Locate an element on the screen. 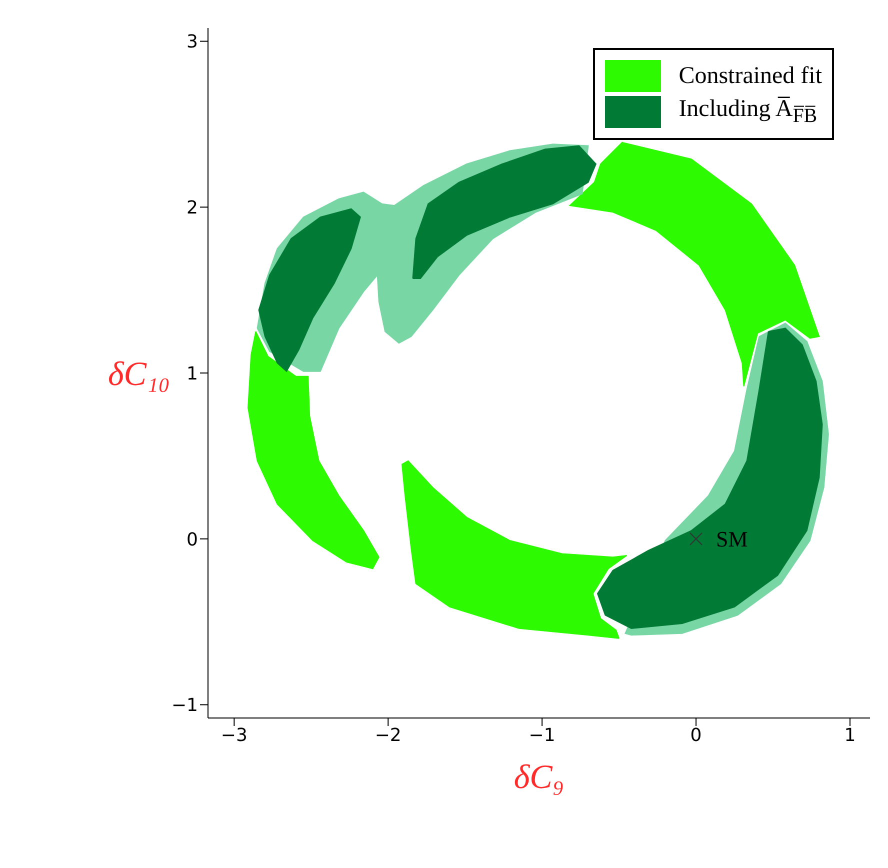 The height and width of the screenshot is (868, 888). annotation: SM is located at coordinates (732, 539).